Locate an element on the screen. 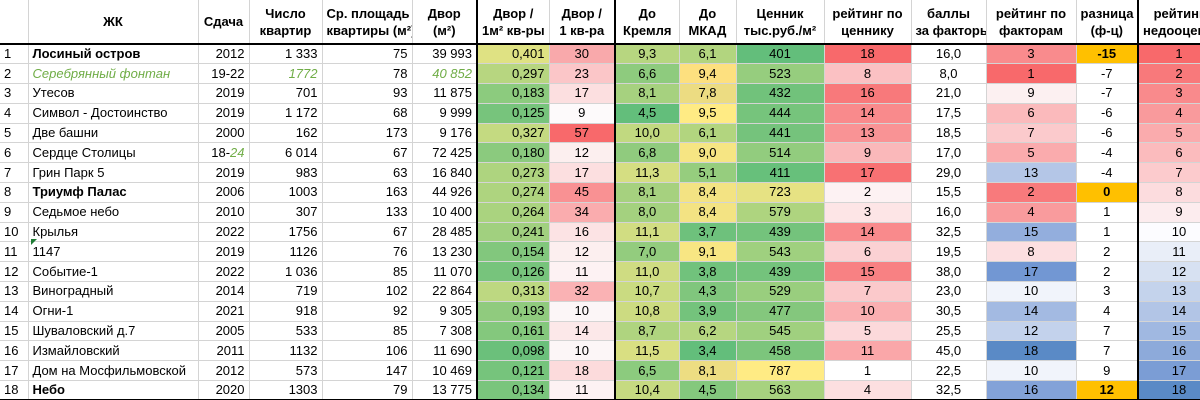 The height and width of the screenshot is (400, 1200). cell-under-rank: 1 is located at coordinates (1168, 54).